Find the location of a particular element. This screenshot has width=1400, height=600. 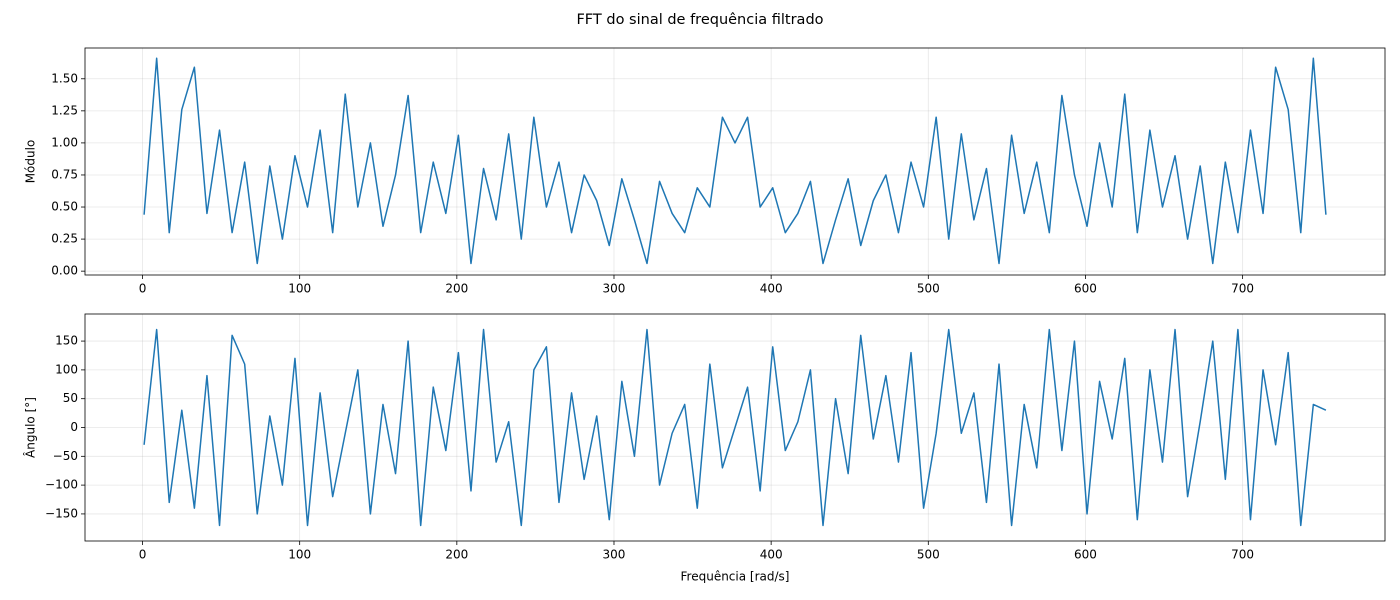

figure-title: FFT do sinal de frequência filtrado is located at coordinates (699, 20).